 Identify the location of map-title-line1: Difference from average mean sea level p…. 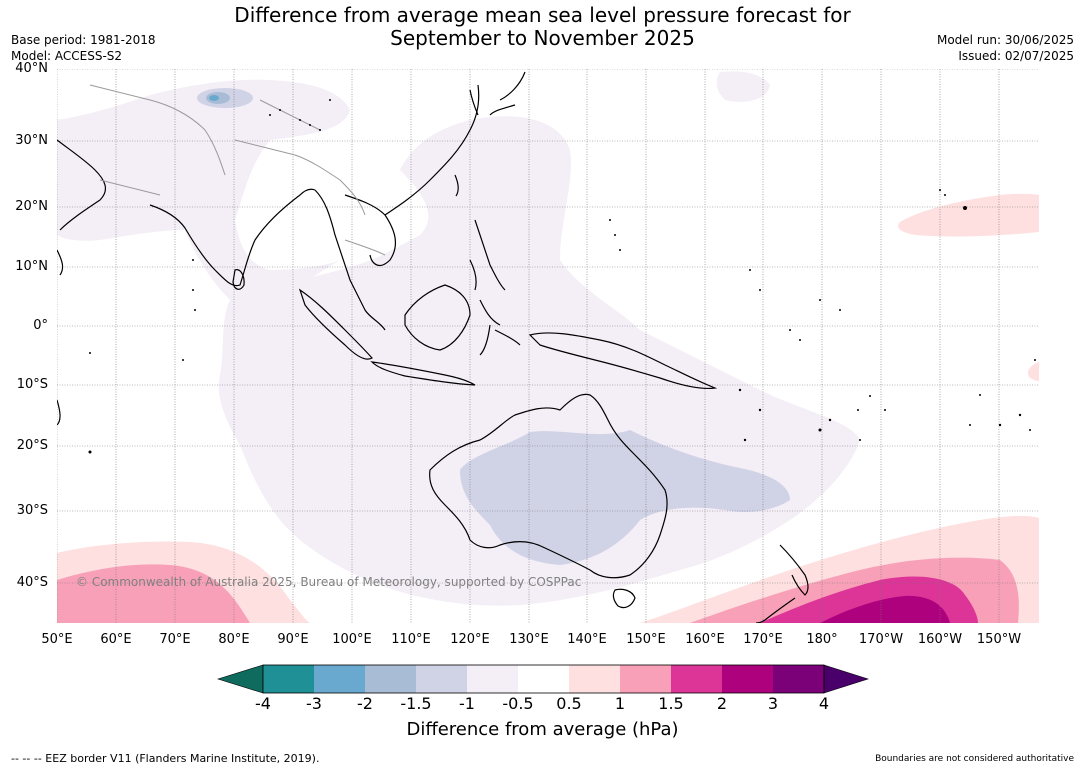
(542, 15).